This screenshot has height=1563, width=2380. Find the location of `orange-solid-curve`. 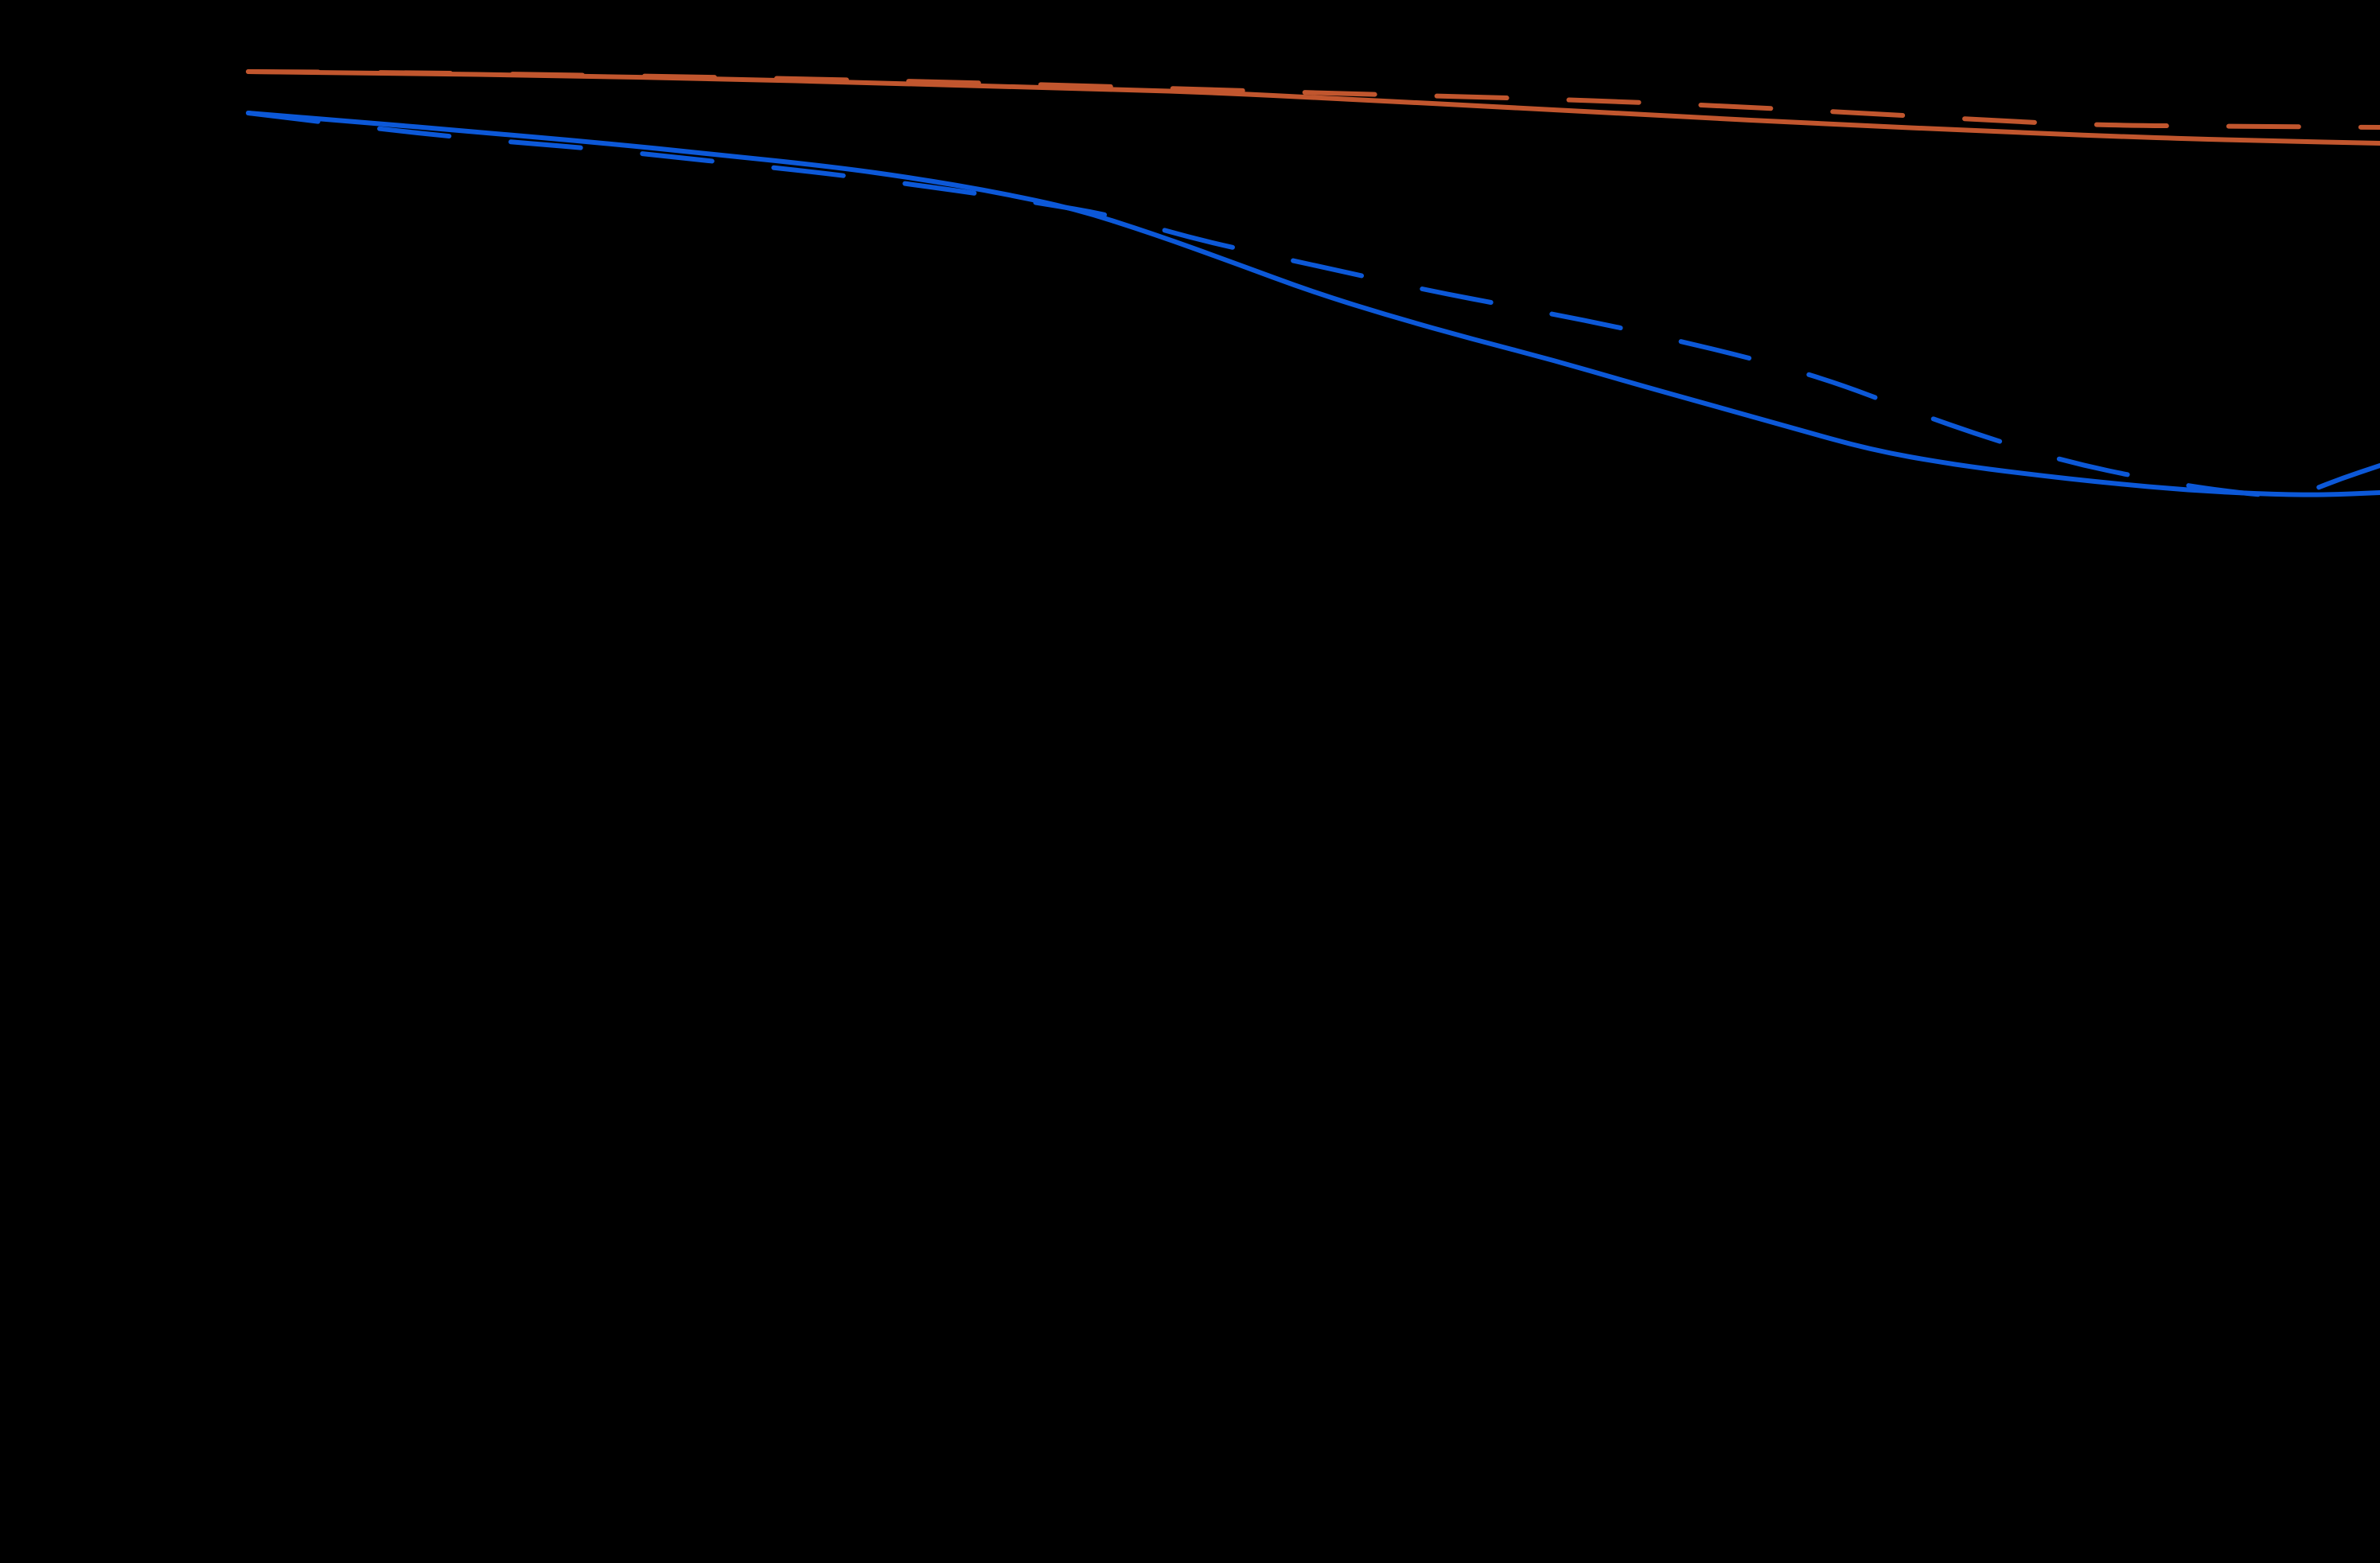

orange-solid-curve is located at coordinates (1313, 107).